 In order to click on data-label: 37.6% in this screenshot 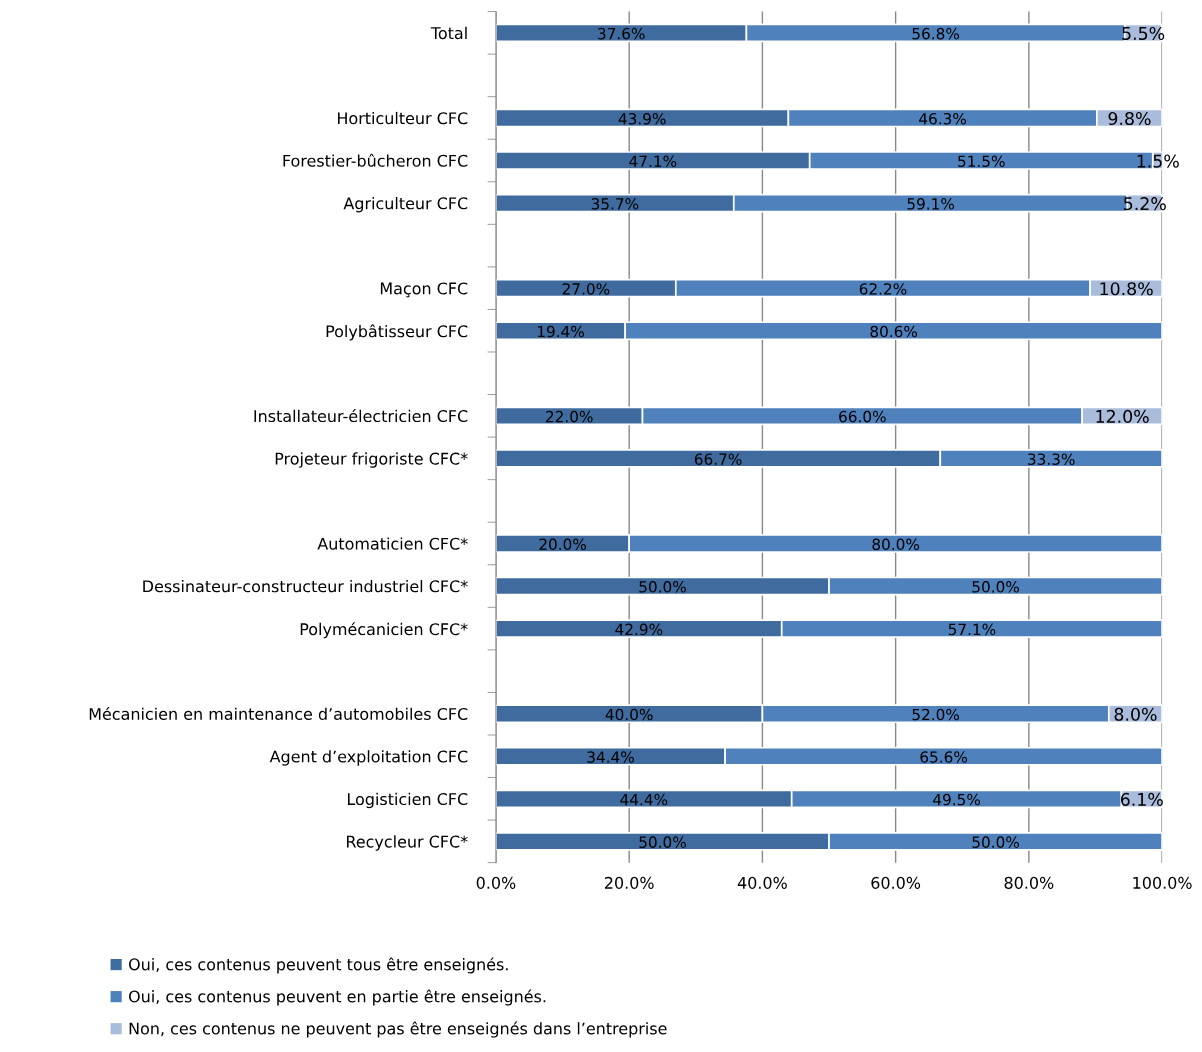, I will do `click(621, 33)`.